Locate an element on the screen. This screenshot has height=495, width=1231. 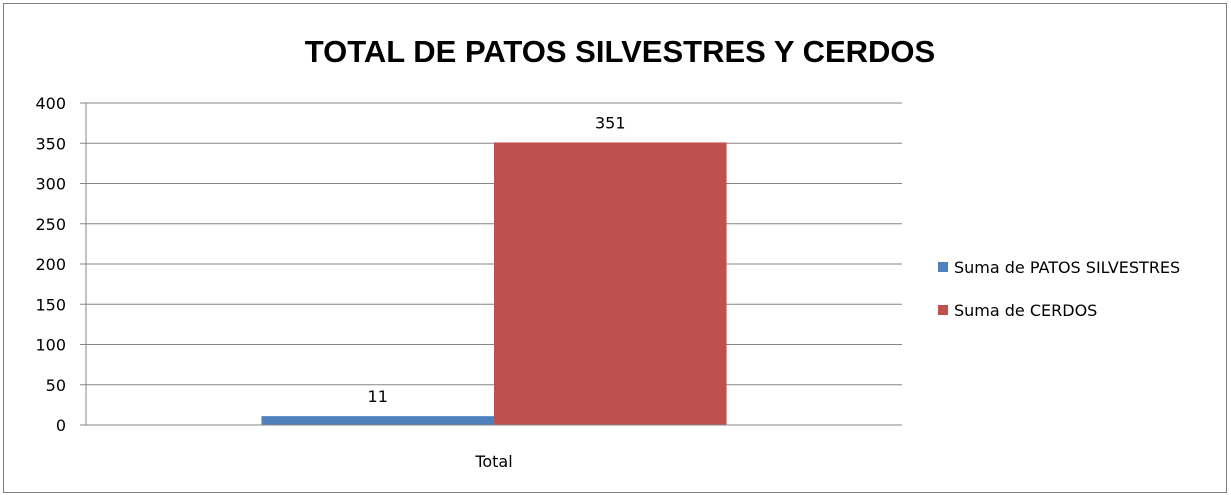
y-tick-label: 200 is located at coordinates (50, 264).